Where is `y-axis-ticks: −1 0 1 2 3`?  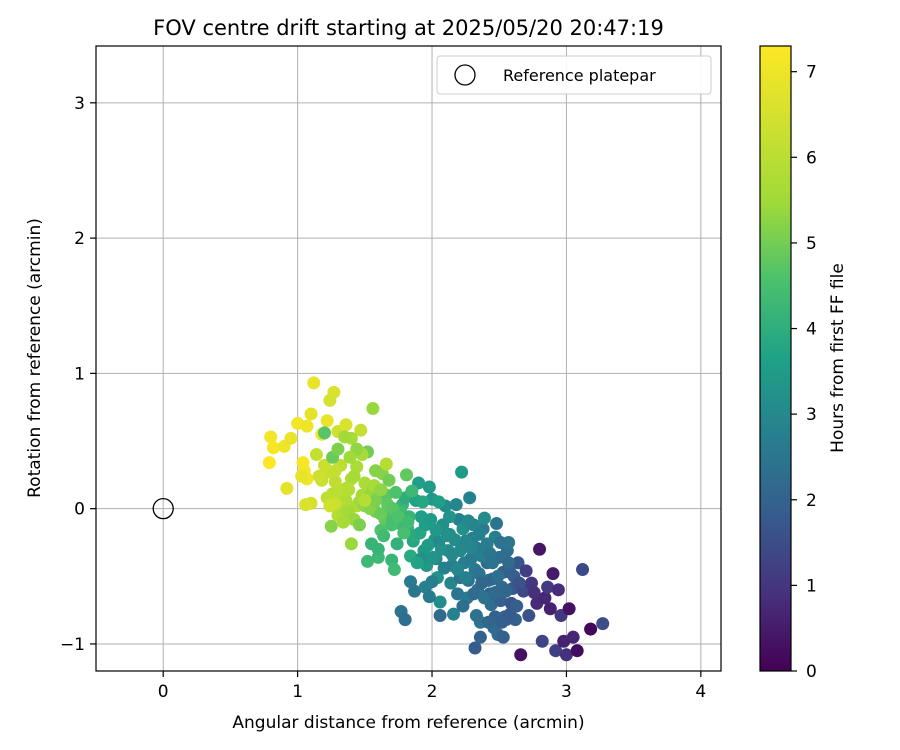 y-axis-ticks: −1 0 1 2 3 is located at coordinates (78, 374).